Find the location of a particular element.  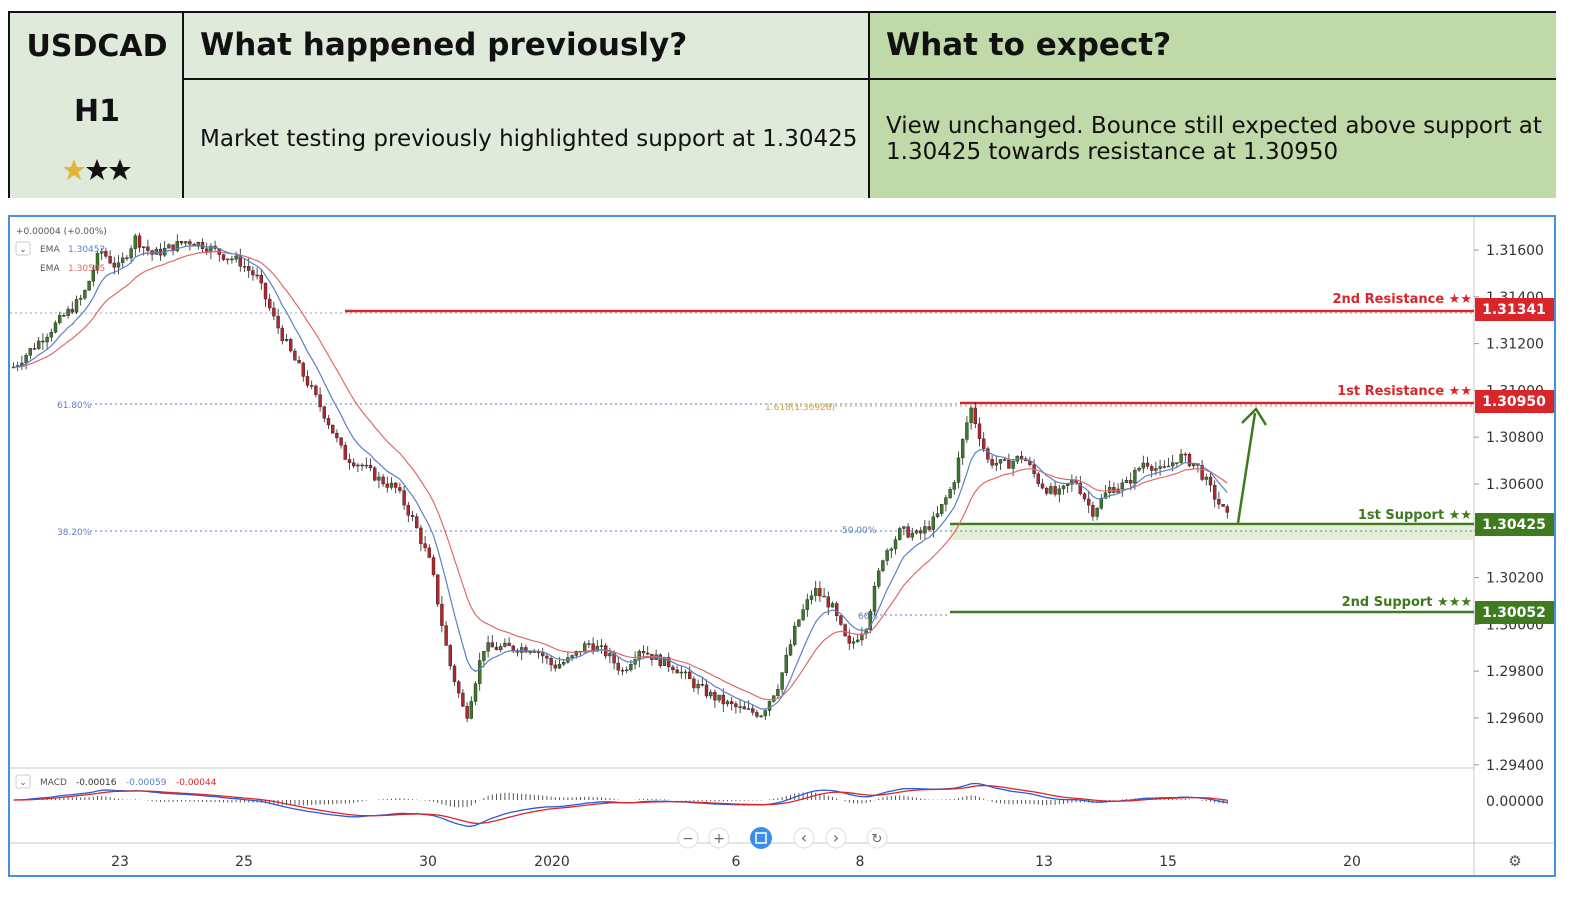

fib-382-label: 38.20% is located at coordinates (74, 533).